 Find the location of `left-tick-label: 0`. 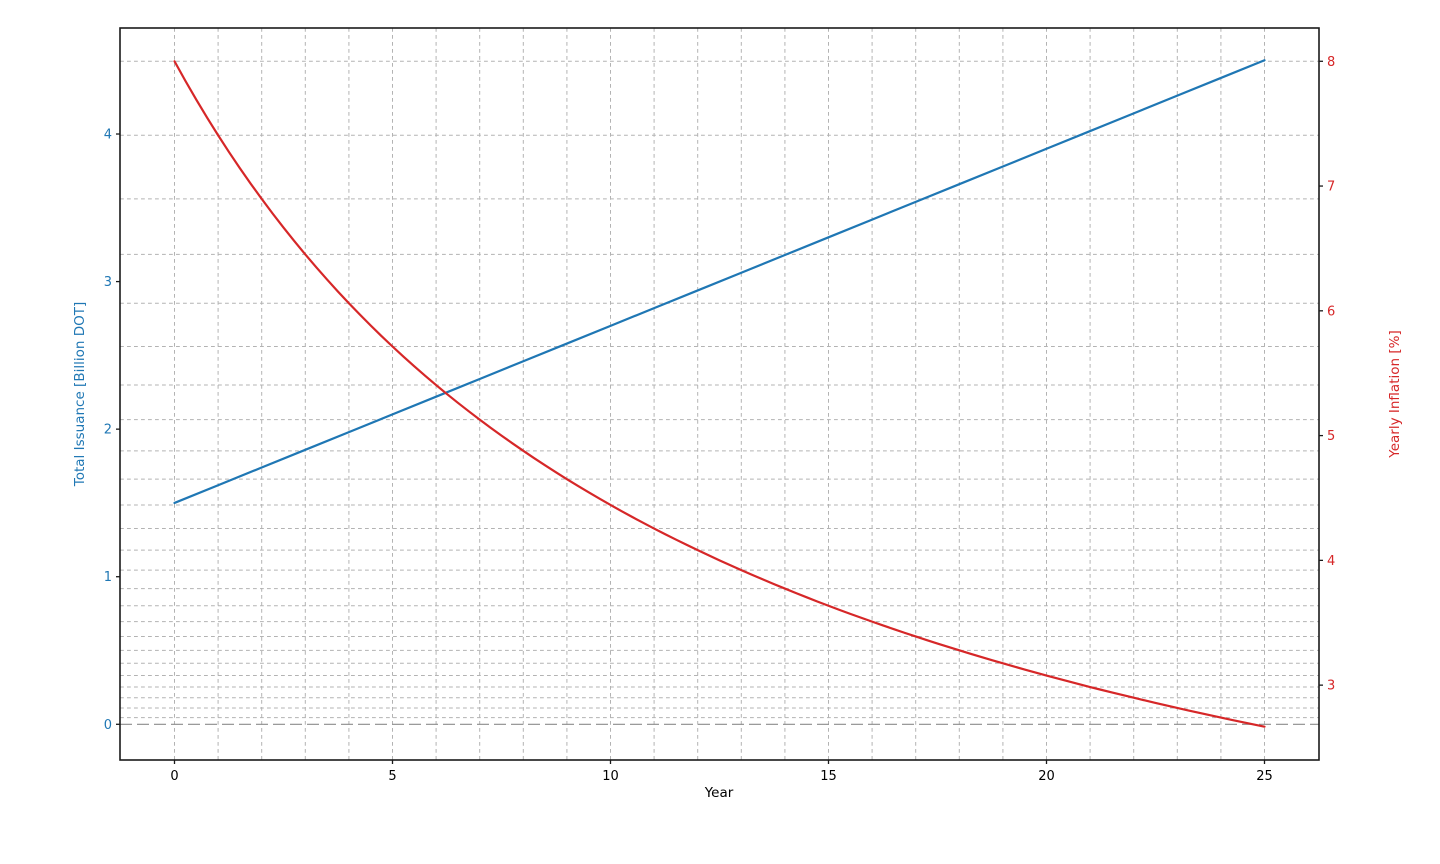

left-tick-label: 0 is located at coordinates (108, 725).